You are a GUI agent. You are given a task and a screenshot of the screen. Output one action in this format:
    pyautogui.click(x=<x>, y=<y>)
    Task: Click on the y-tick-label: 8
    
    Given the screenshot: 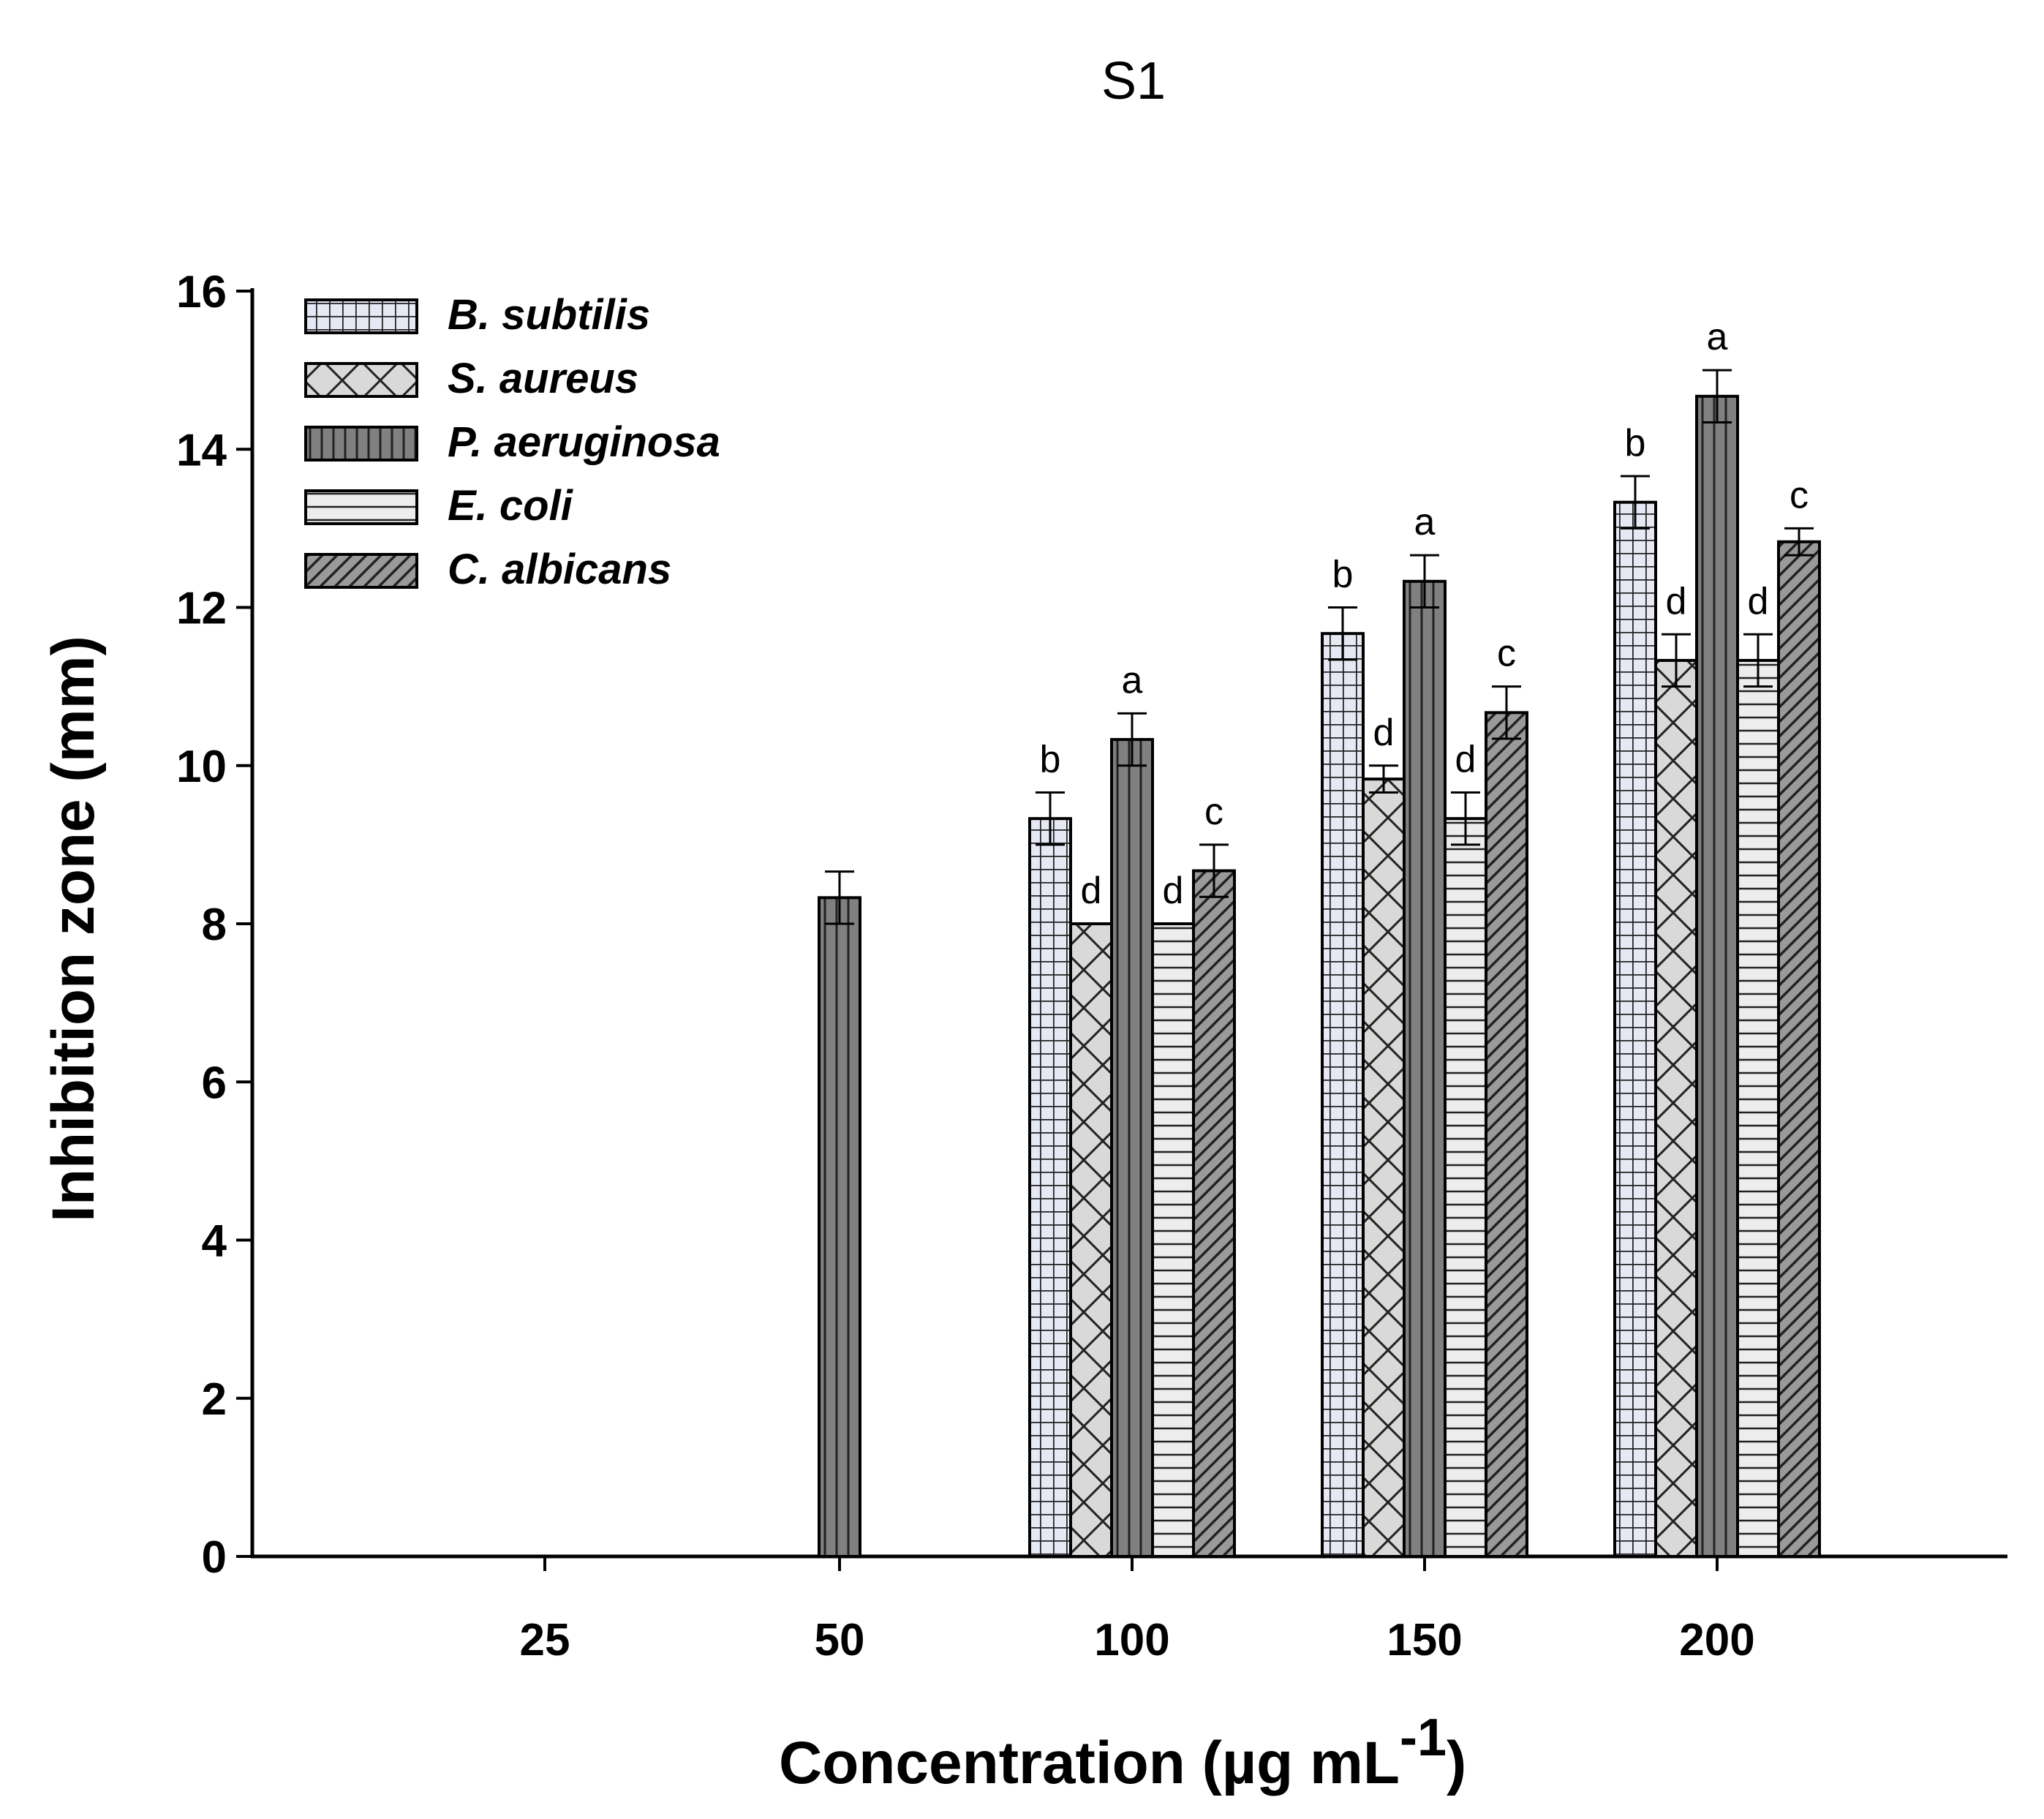 What is the action you would take?
    pyautogui.click(x=215, y=925)
    